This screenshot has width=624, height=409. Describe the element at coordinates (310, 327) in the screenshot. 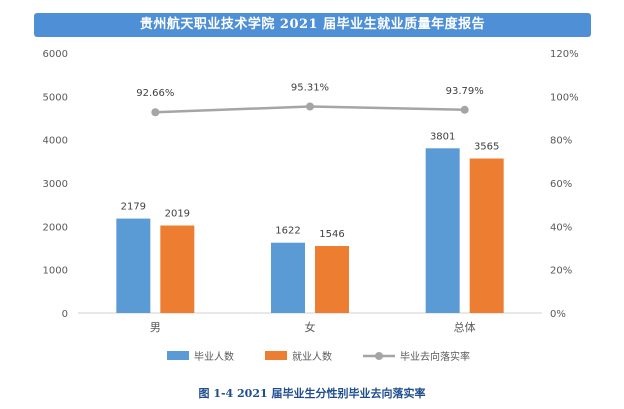

I see `x-tick-label: 女` at that location.